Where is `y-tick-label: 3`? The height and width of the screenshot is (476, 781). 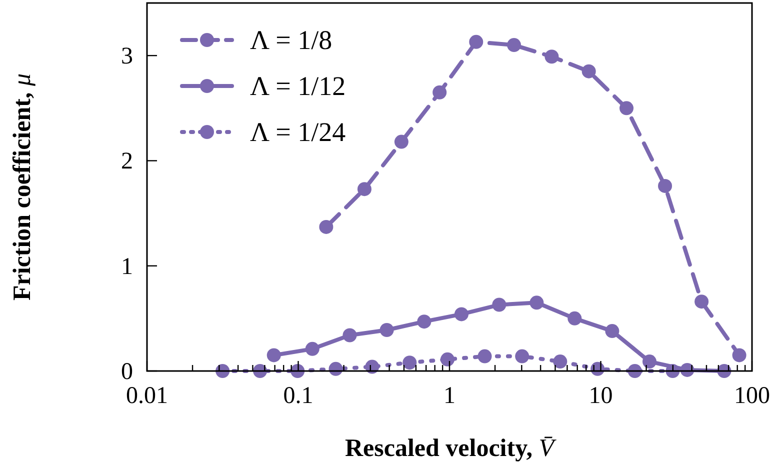
y-tick-label: 3 is located at coordinates (127, 57).